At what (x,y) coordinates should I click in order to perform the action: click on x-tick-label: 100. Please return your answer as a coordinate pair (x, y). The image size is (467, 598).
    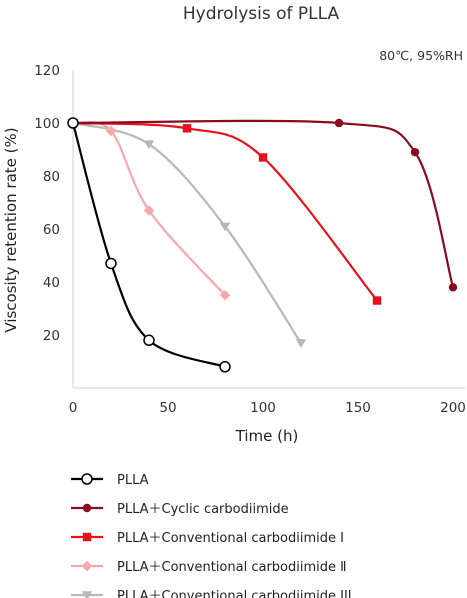
    Looking at the image, I should click on (263, 408).